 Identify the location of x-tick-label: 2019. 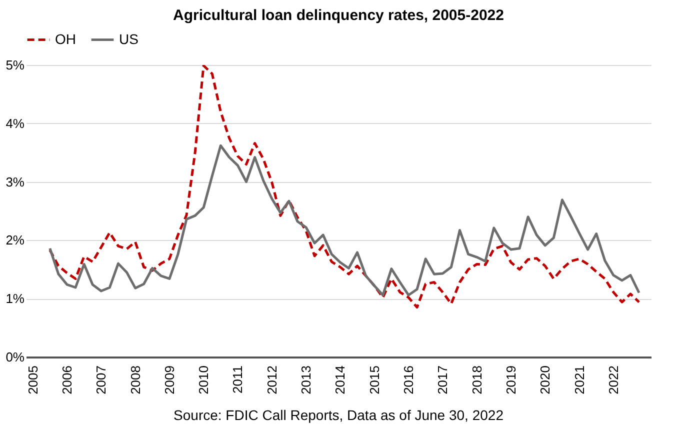
(510, 380).